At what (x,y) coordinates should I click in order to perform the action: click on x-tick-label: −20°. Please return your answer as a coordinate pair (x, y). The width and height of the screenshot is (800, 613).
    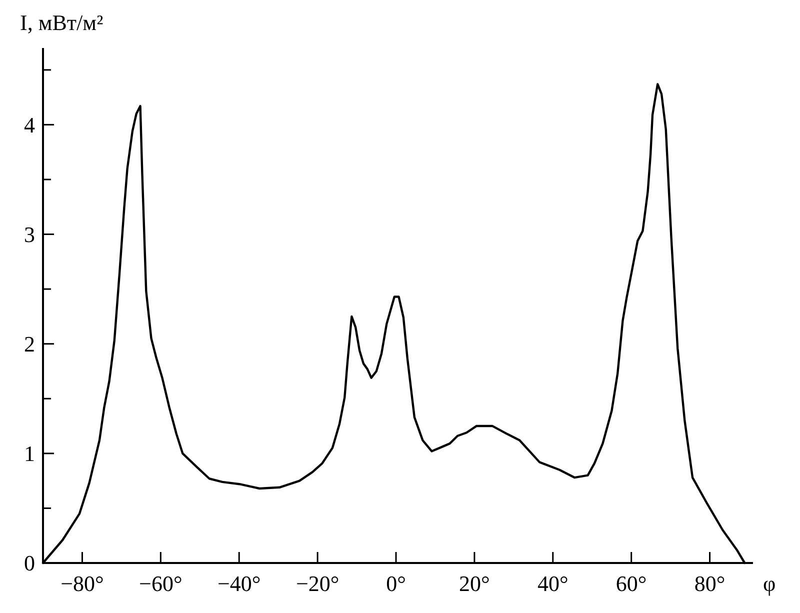
    Looking at the image, I should click on (318, 583).